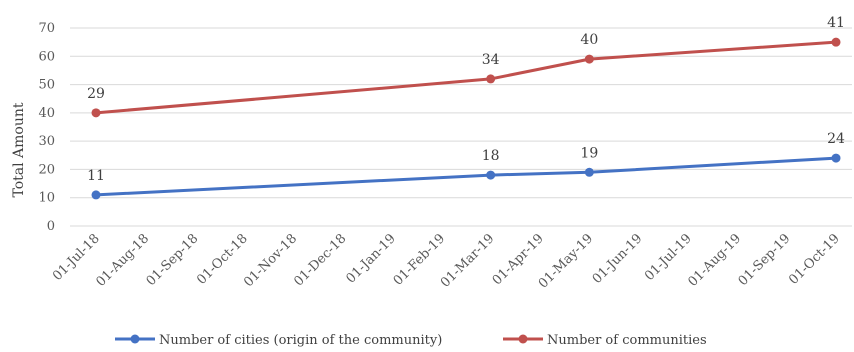  I want to click on data-label: 41, so click(836, 23).